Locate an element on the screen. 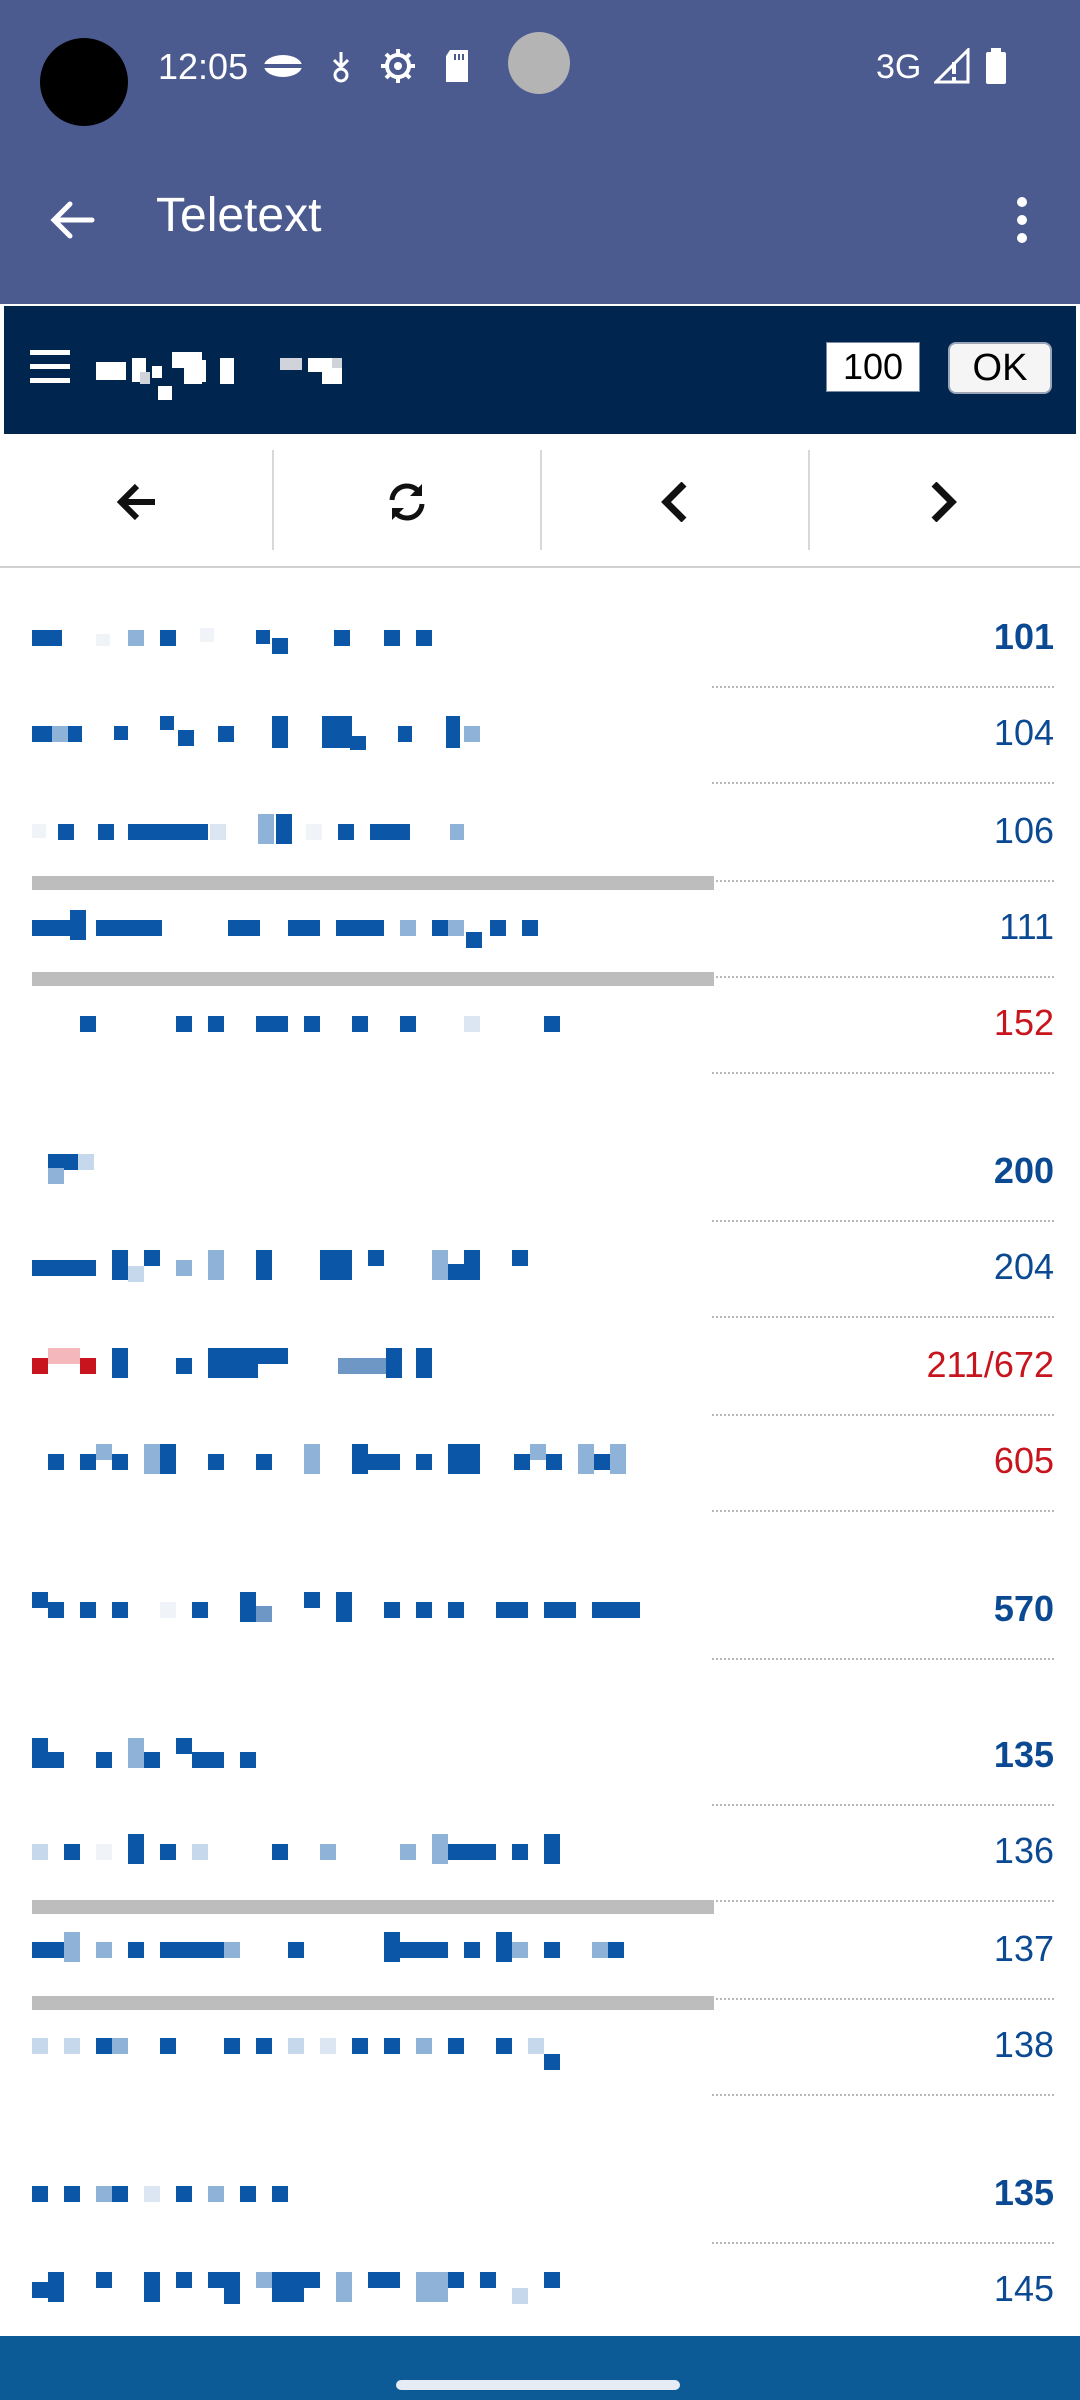 The width and height of the screenshot is (1080, 2400). status-indicator-dot is located at coordinates (539, 63).